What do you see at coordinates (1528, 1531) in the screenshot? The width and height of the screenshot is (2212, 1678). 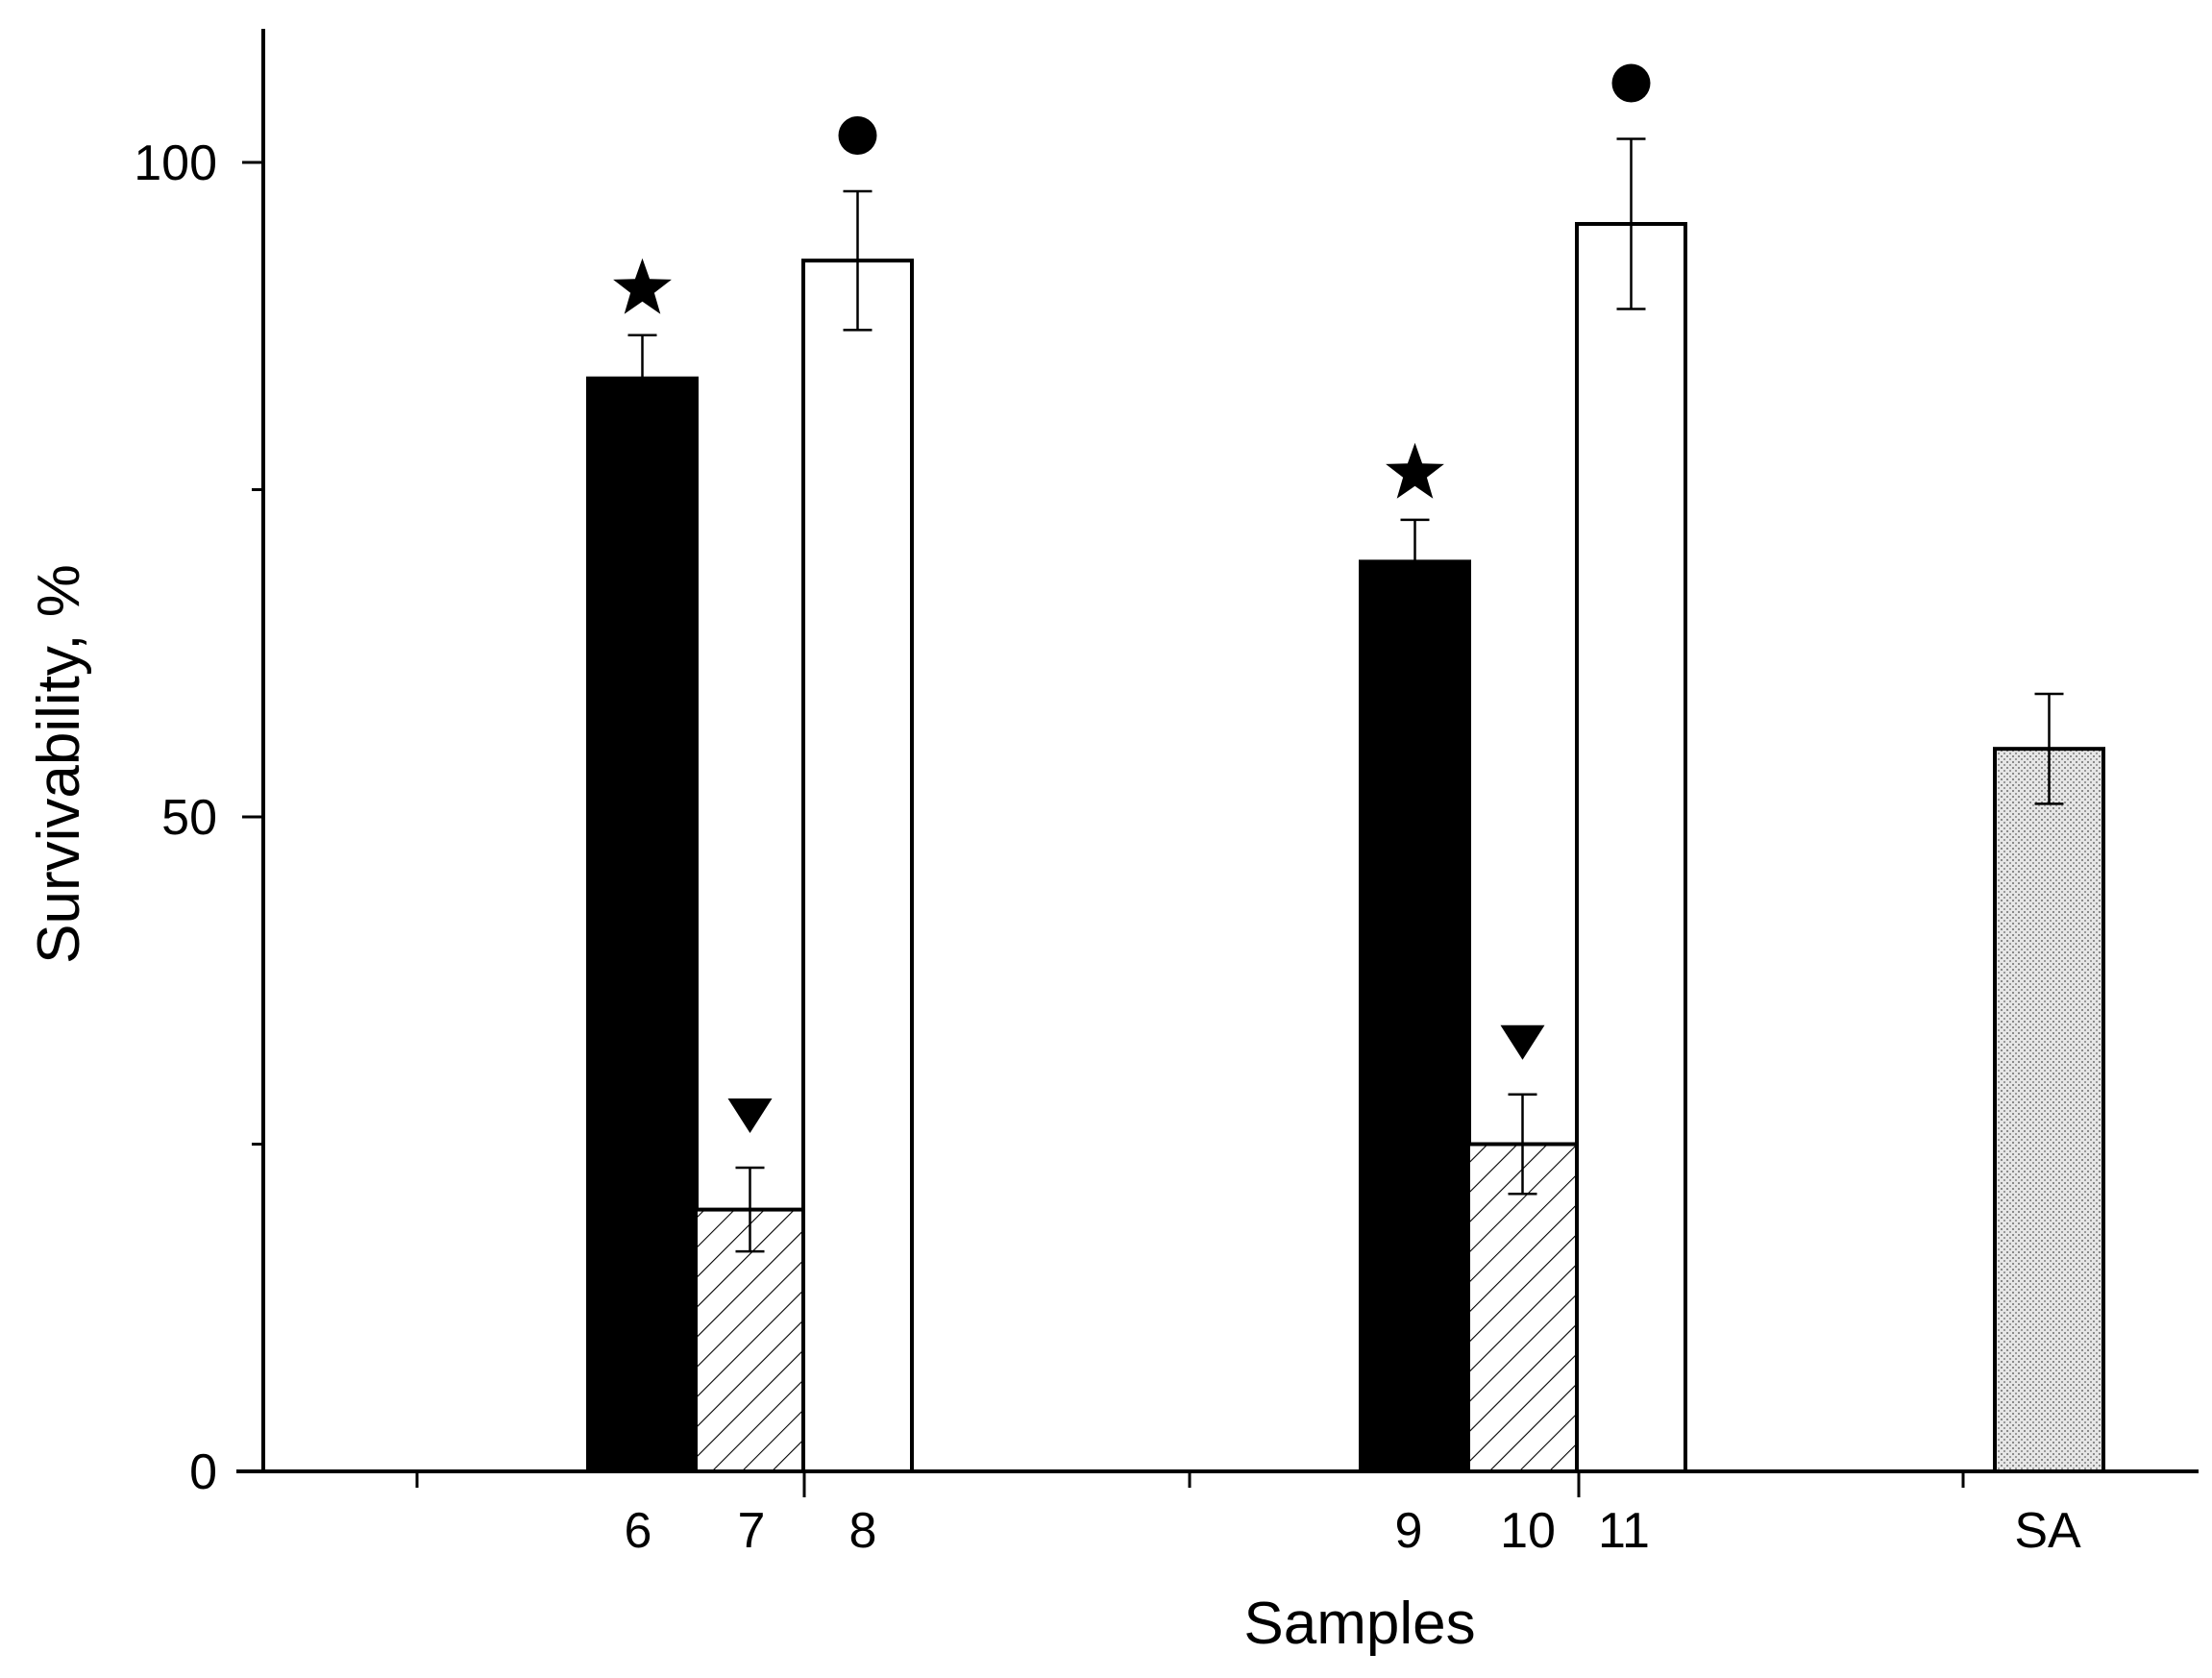 I see `x-tick-label: 10` at bounding box center [1528, 1531].